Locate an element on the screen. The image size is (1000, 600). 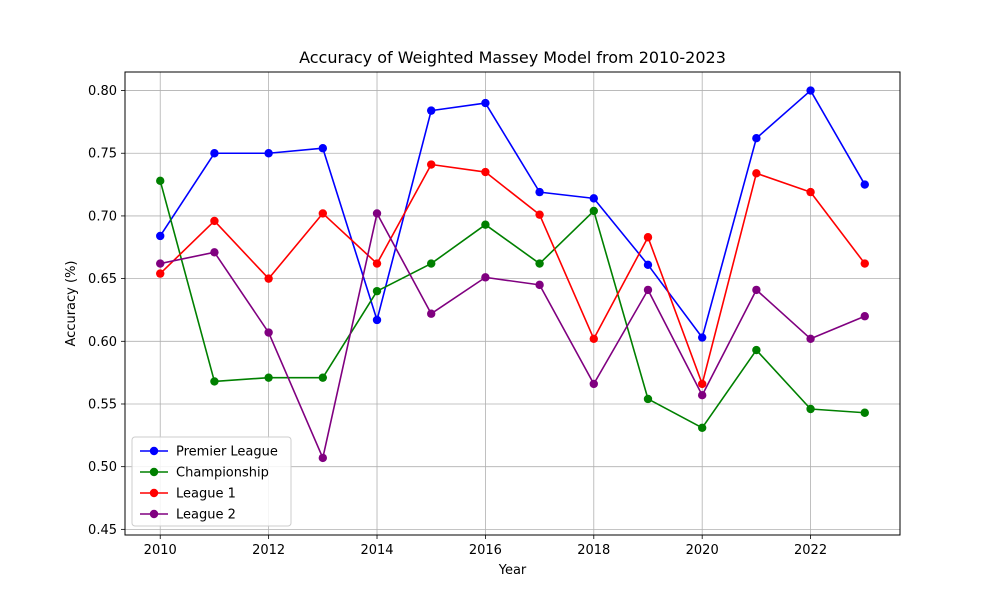
y-tick-label: 0.70 is located at coordinates (102, 216).